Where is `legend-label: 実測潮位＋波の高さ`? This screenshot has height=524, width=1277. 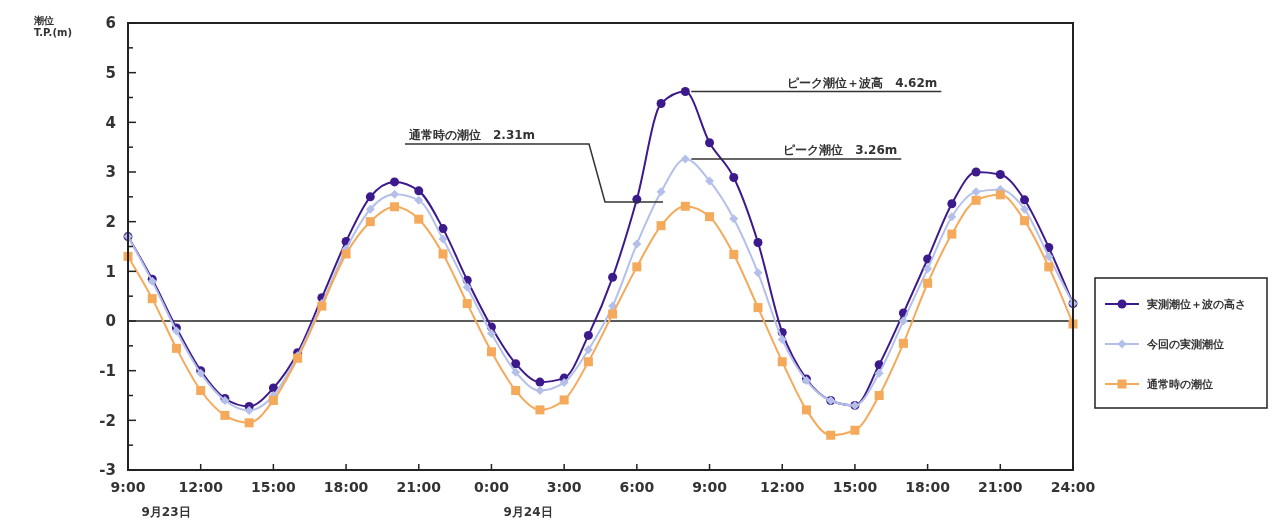
legend-label: 実測潮位＋波の高さ is located at coordinates (1196, 304).